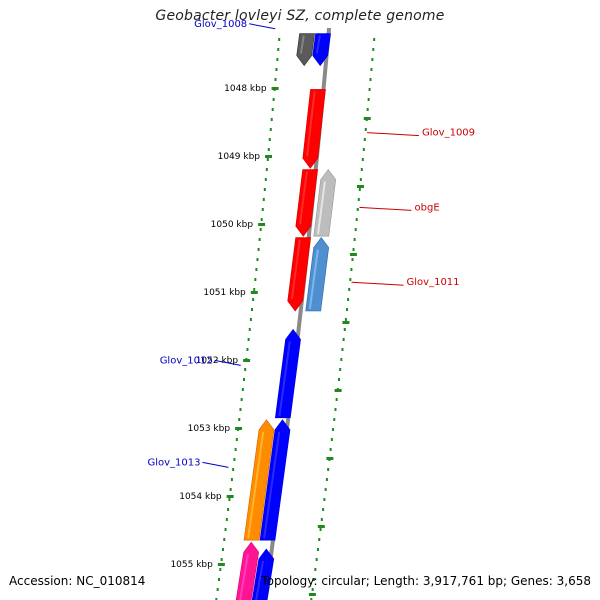 The width and height of the screenshot is (600, 600). I want to click on scale-tick-label: 1049 kbp, so click(239, 157).